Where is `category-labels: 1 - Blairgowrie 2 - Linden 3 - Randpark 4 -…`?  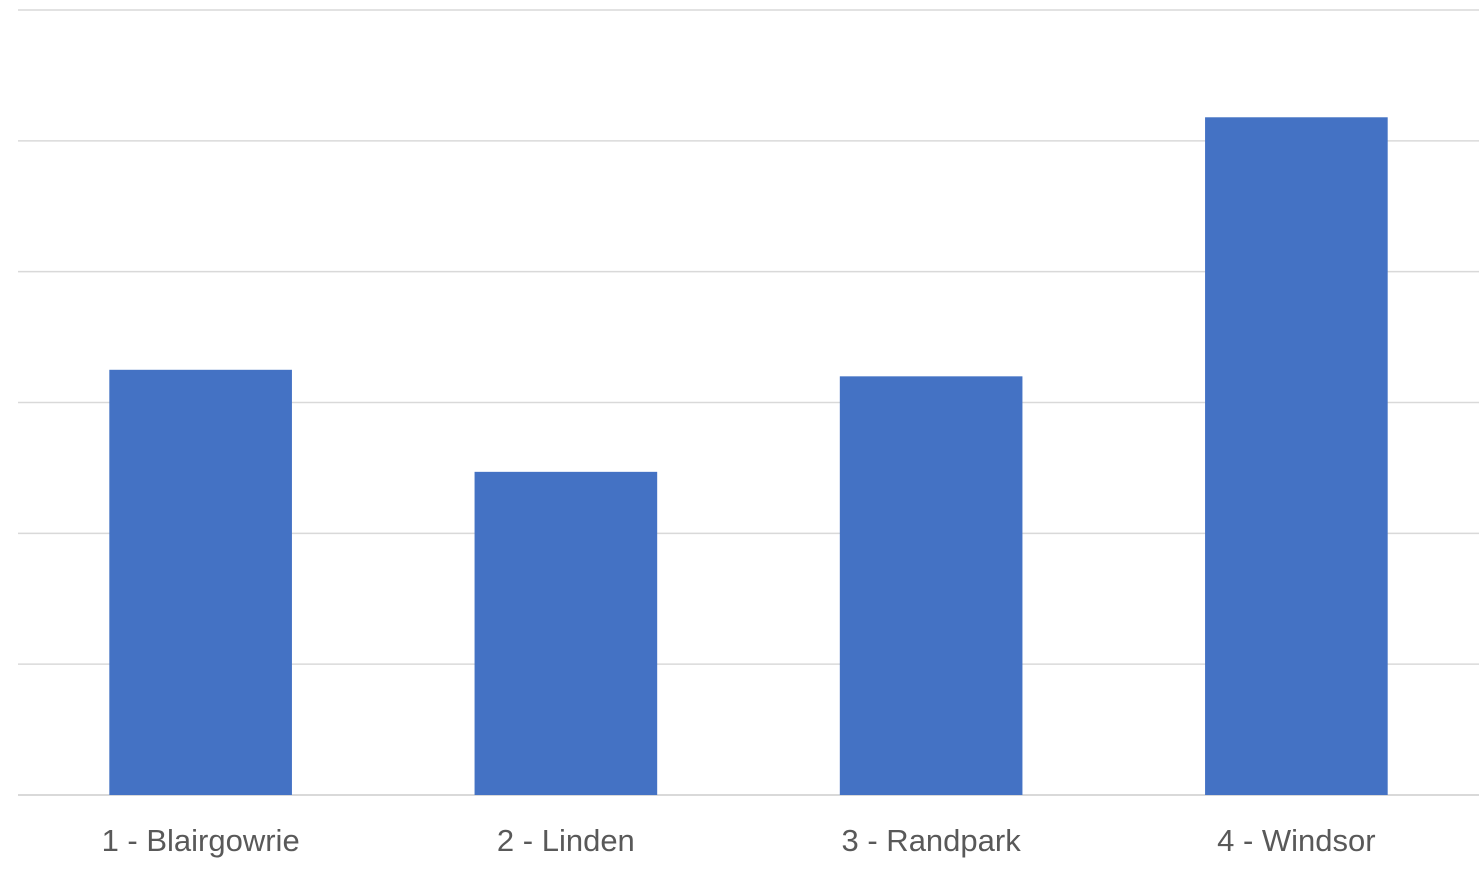
category-labels: 1 - Blairgowrie 2 - Linden 3 - Randpark 4 -… is located at coordinates (739, 840).